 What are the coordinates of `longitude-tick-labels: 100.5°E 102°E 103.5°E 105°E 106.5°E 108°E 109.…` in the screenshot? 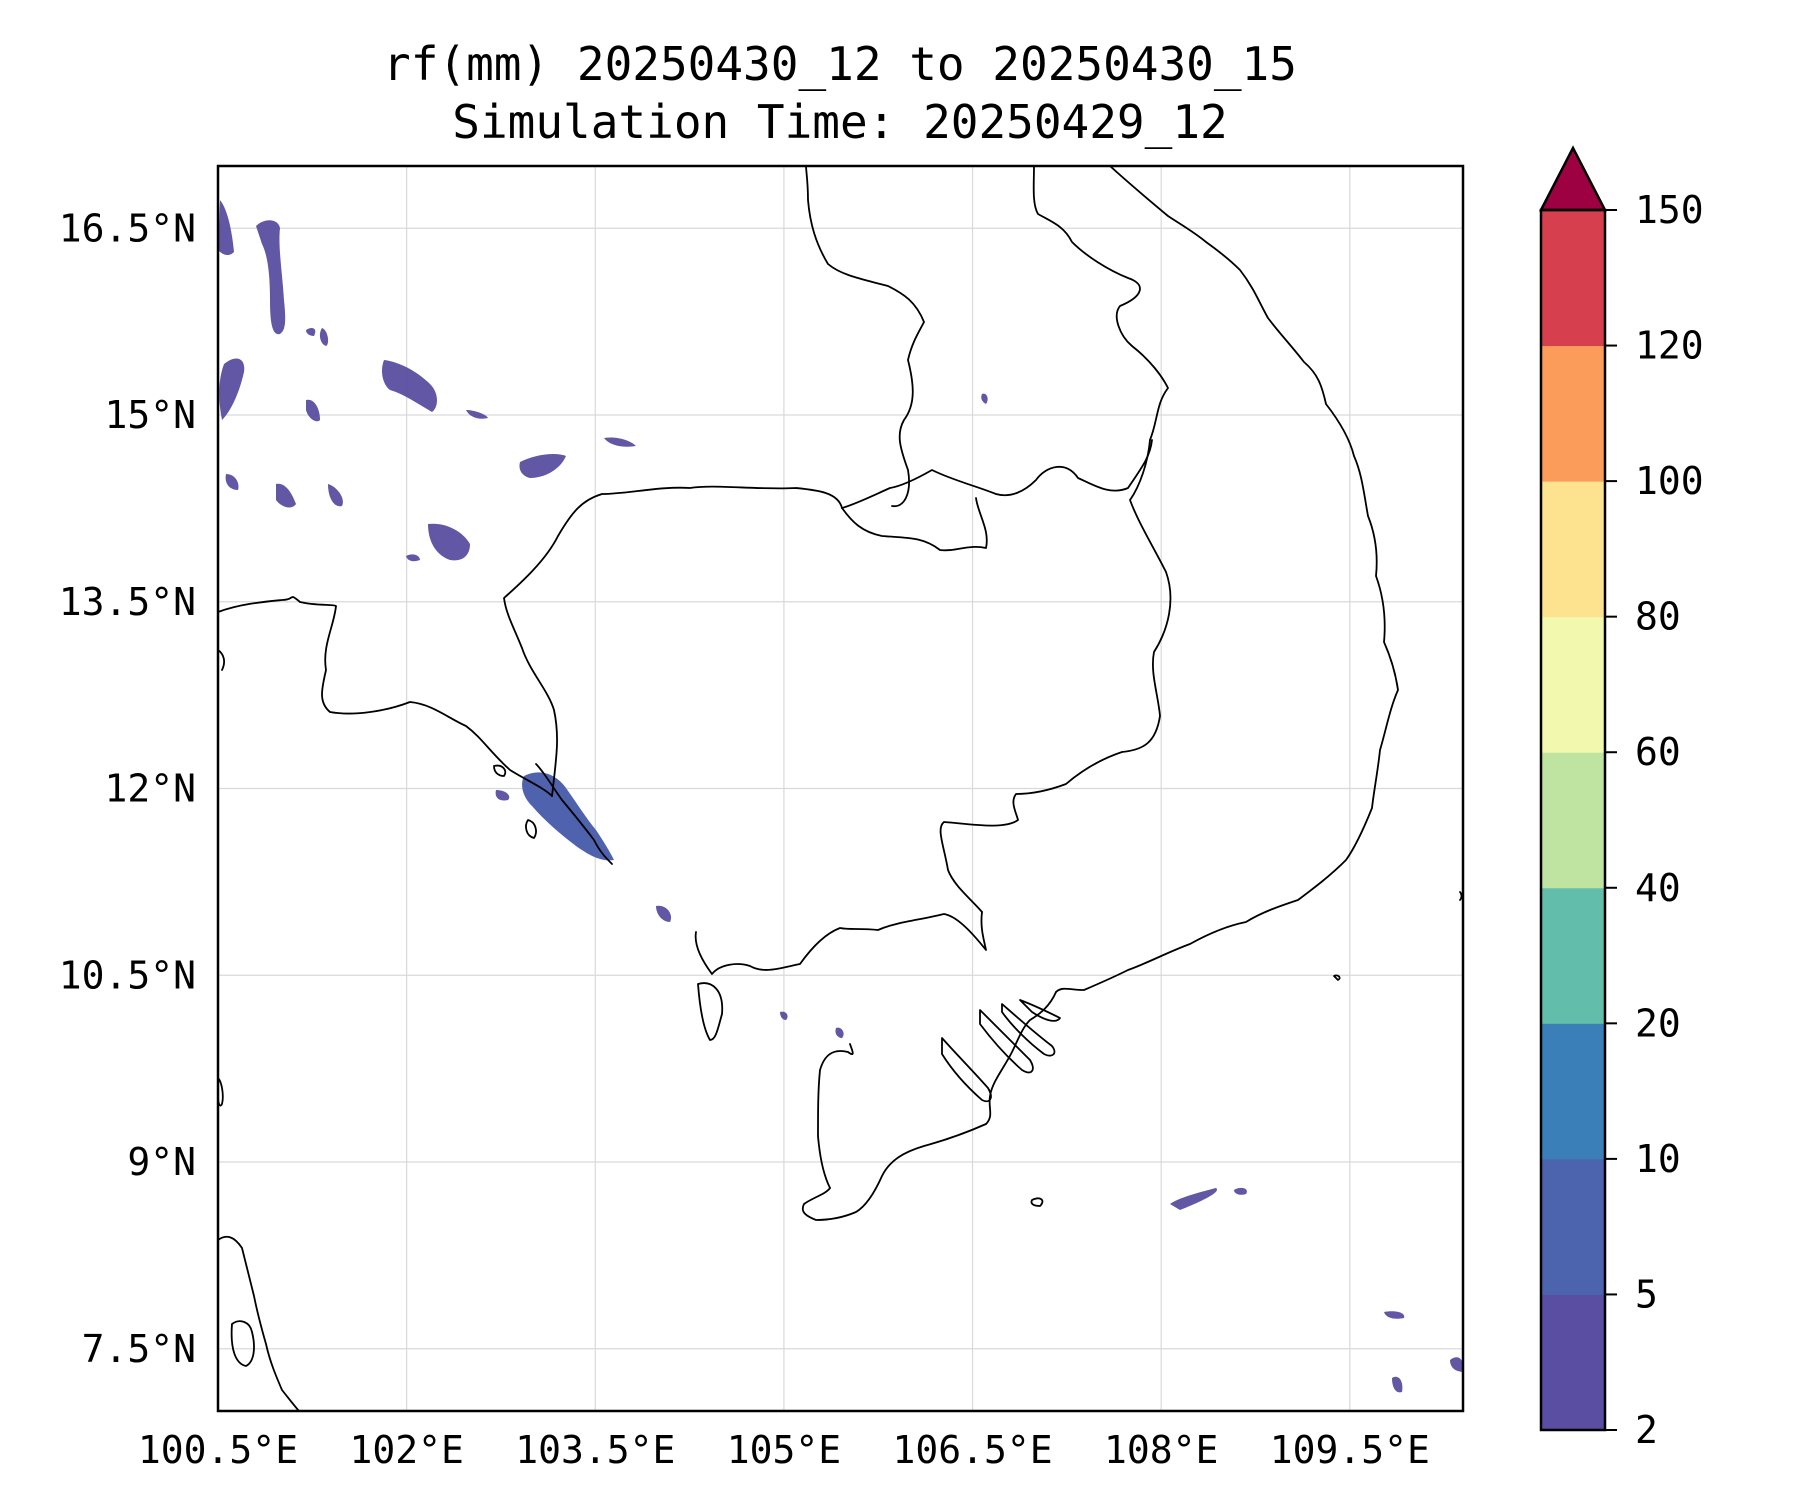 It's located at (784, 1450).